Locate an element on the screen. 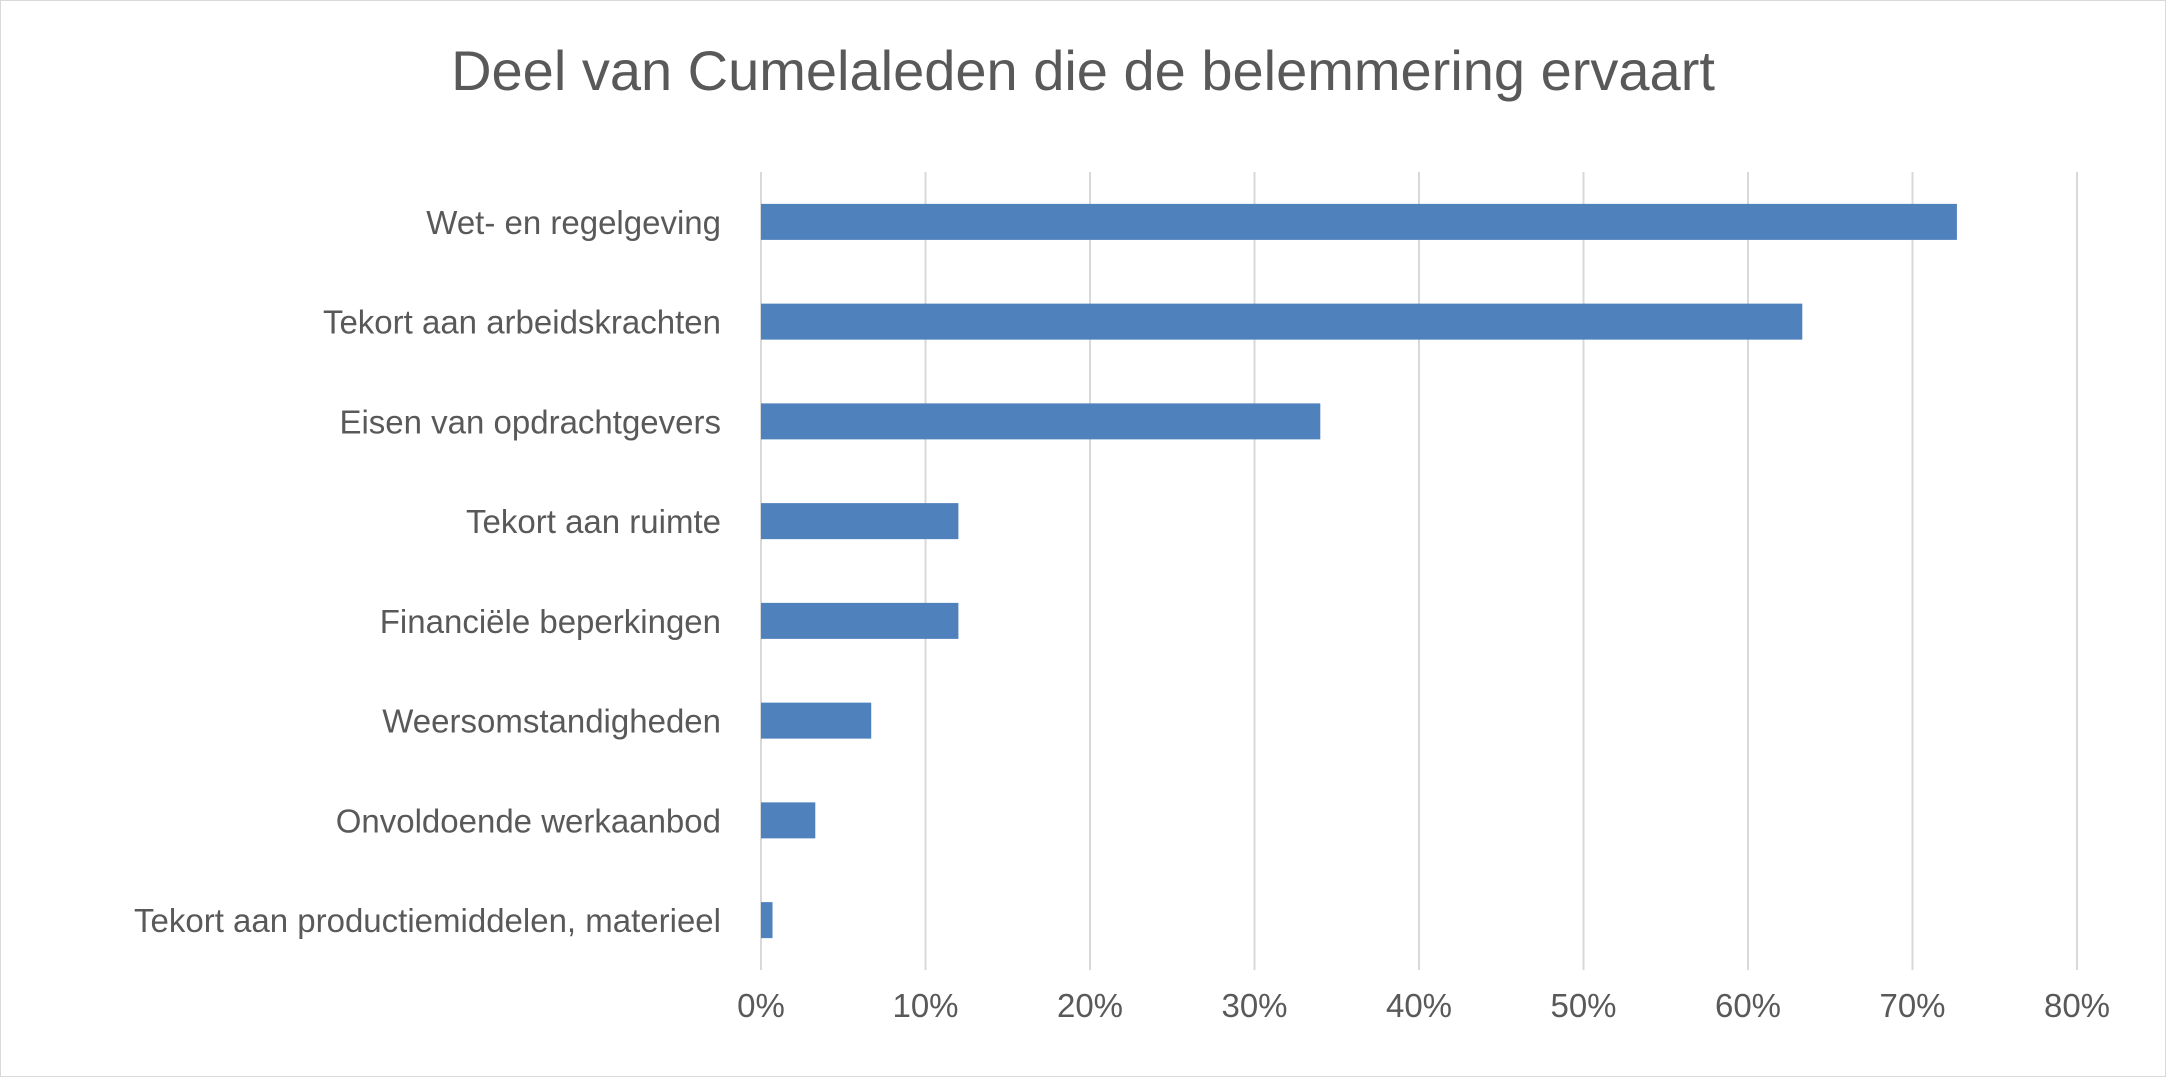 The height and width of the screenshot is (1077, 2166). x-tick-label: 50% is located at coordinates (1583, 1005).